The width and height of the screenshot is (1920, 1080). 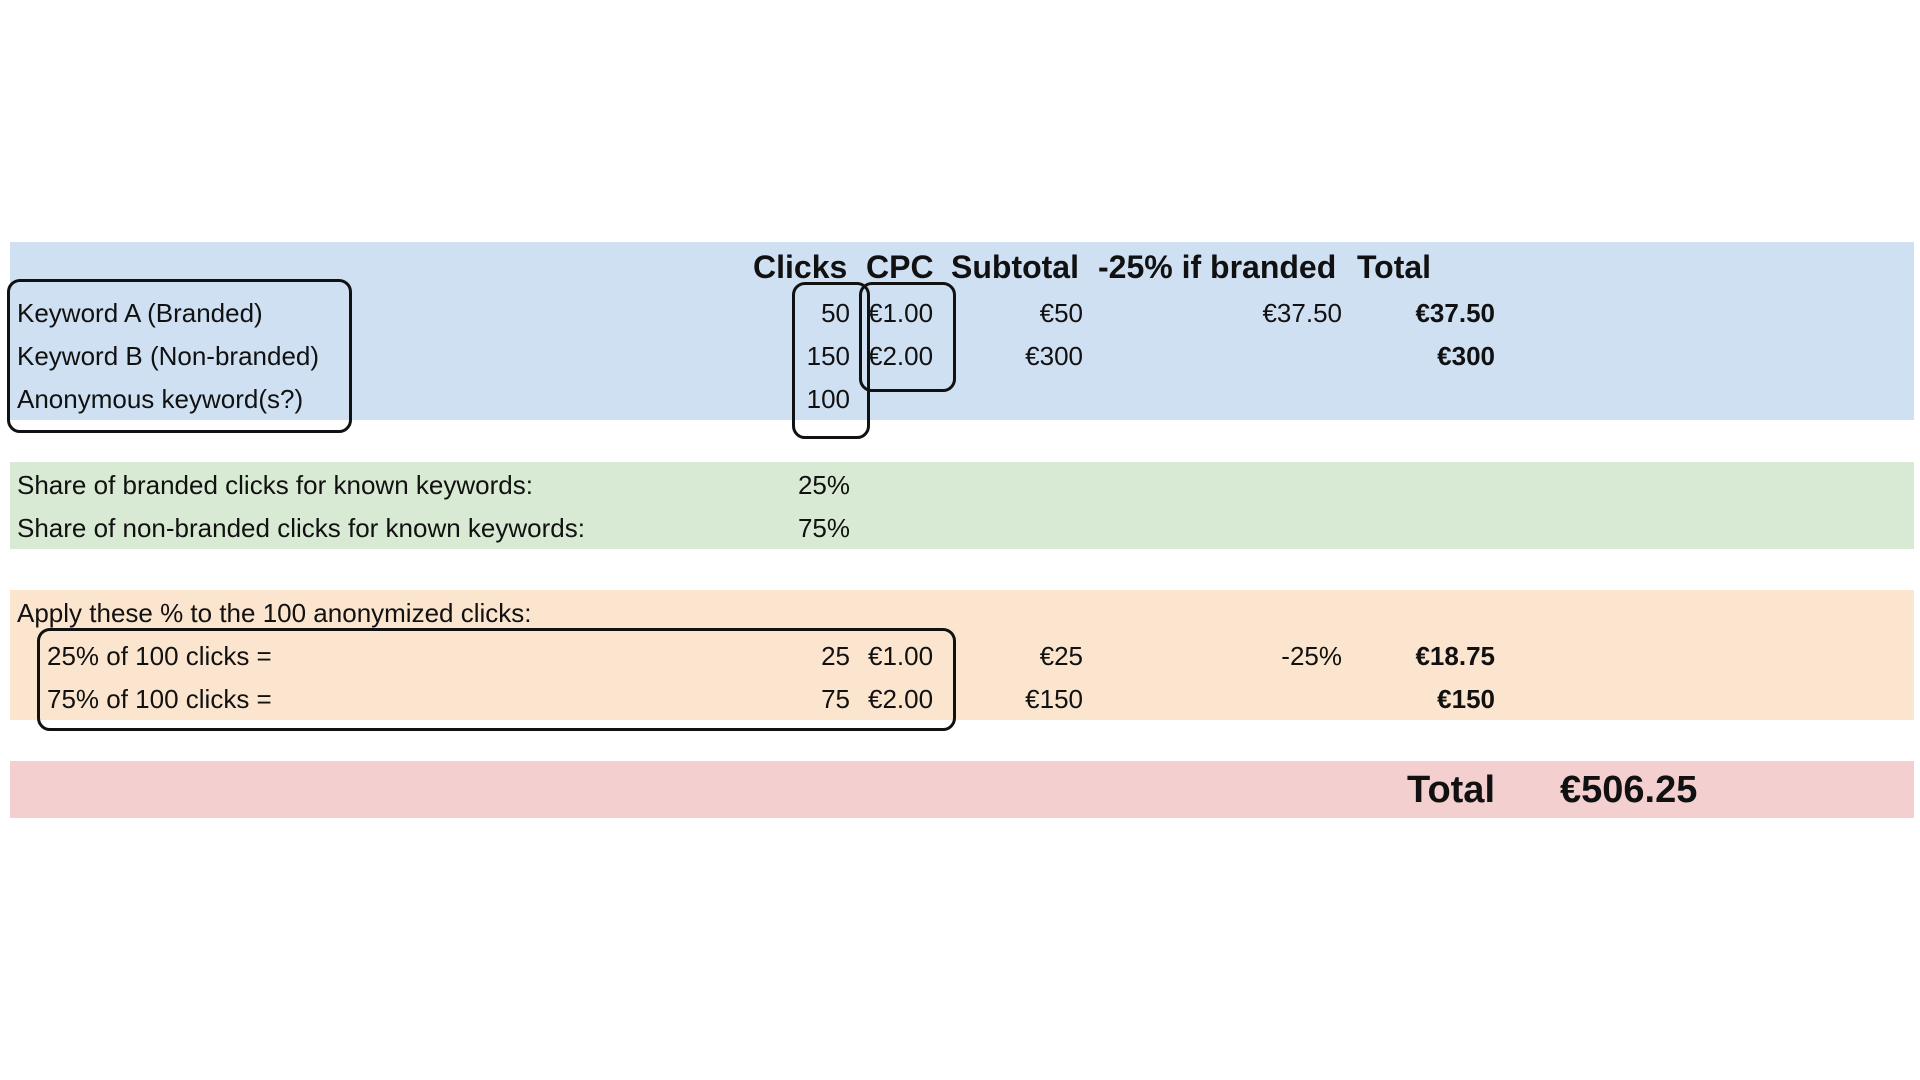 What do you see at coordinates (901, 699) in the screenshot?
I see `apply-row-non-branded-cpc: €2.00` at bounding box center [901, 699].